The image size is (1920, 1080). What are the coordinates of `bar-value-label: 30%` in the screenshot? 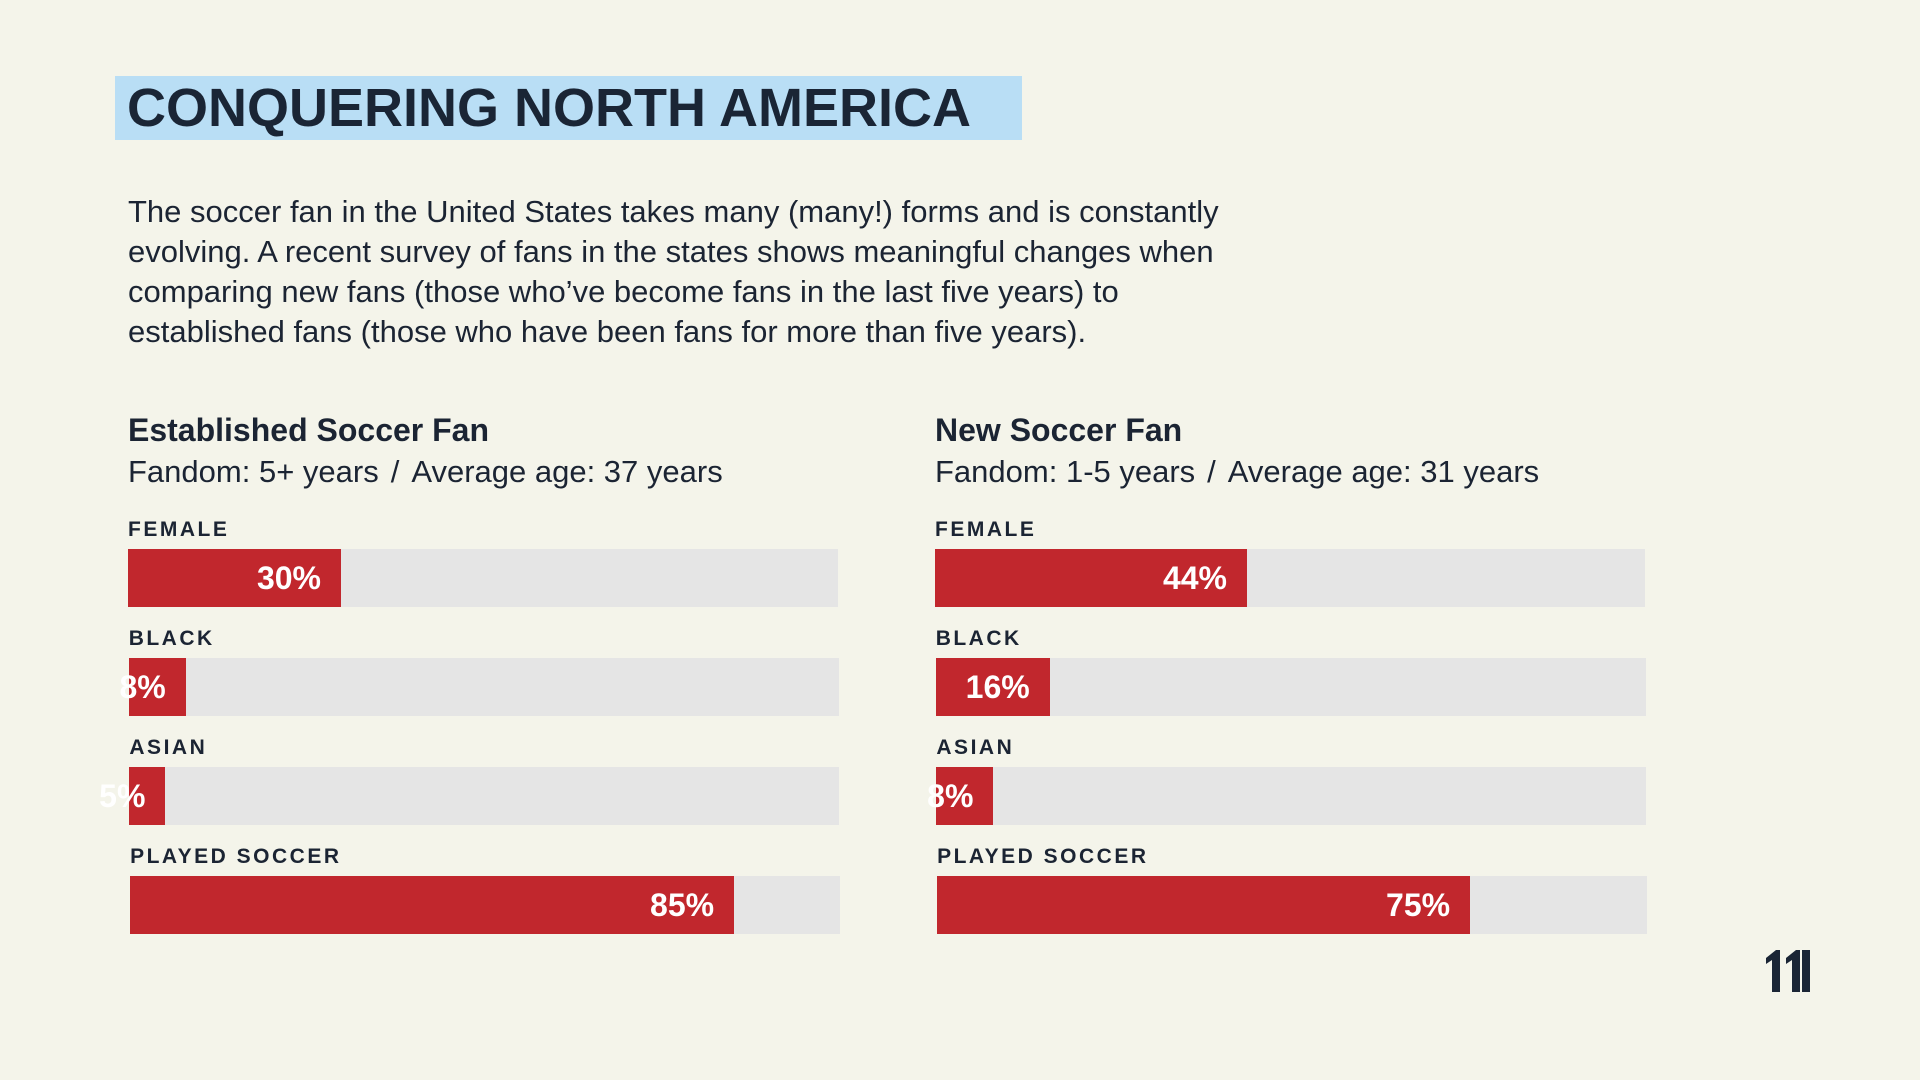 It's located at (288, 578).